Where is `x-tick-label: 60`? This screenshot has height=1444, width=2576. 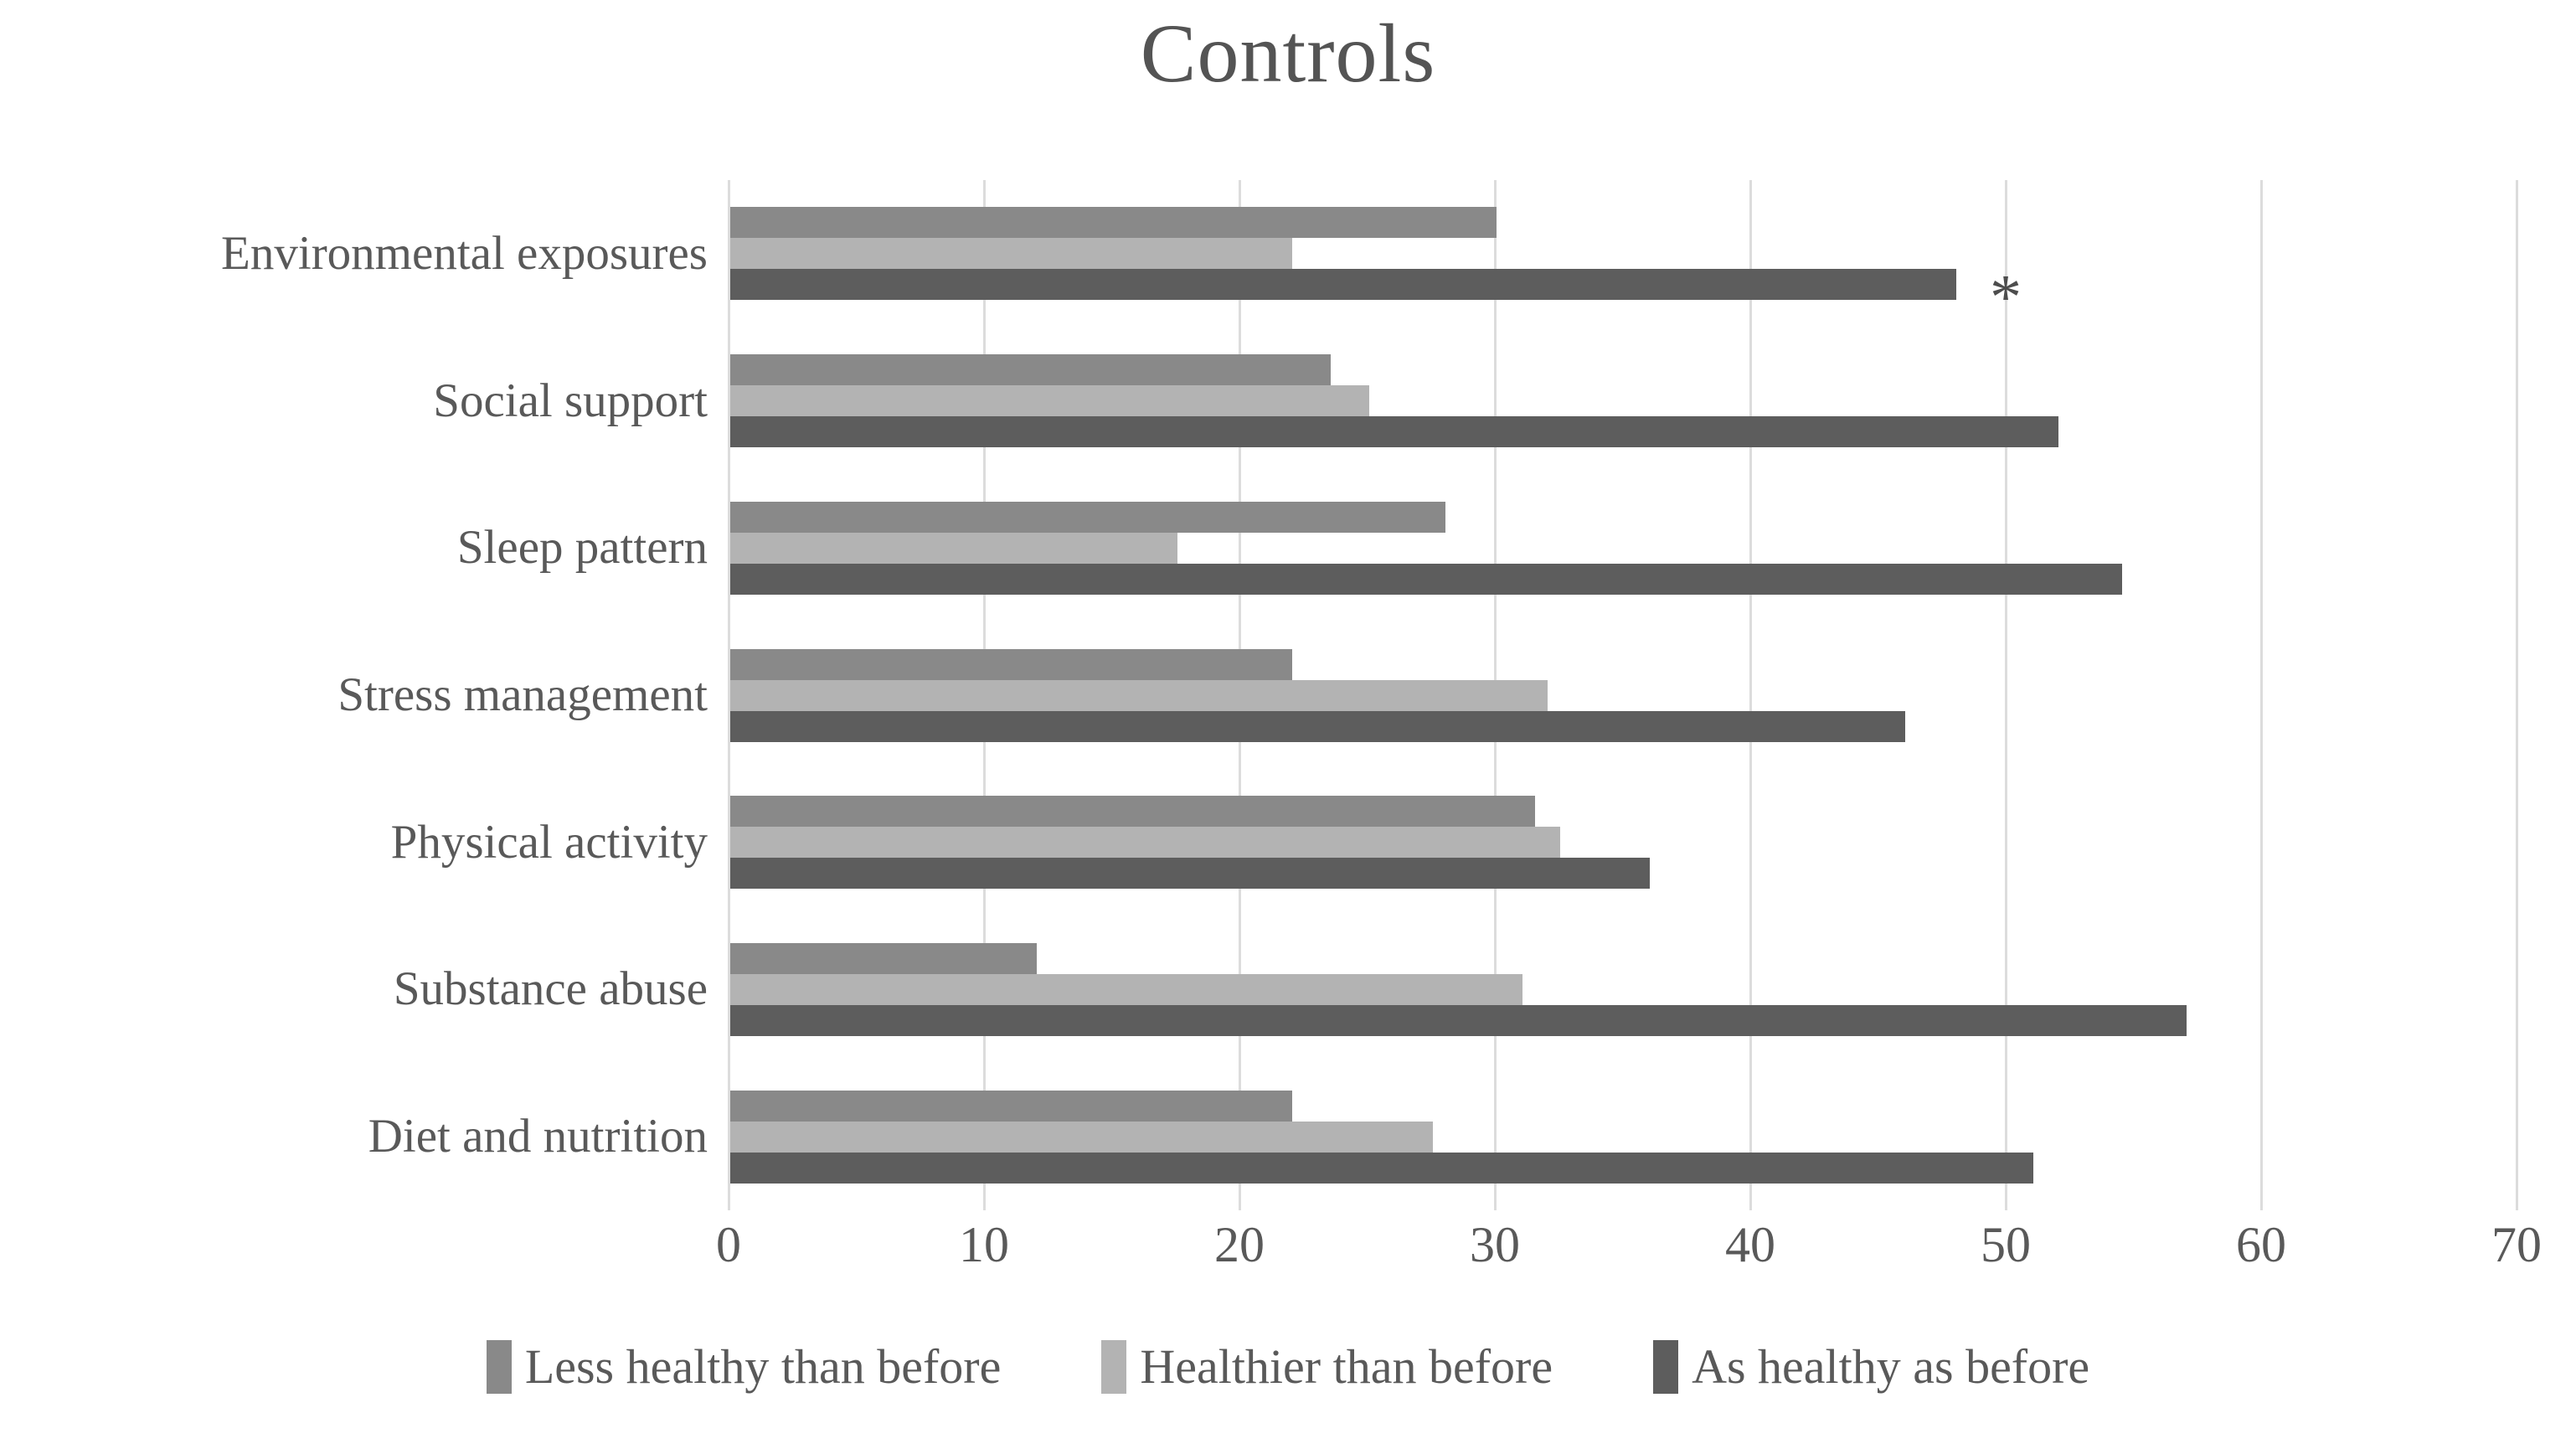 x-tick-label: 60 is located at coordinates (2261, 1244).